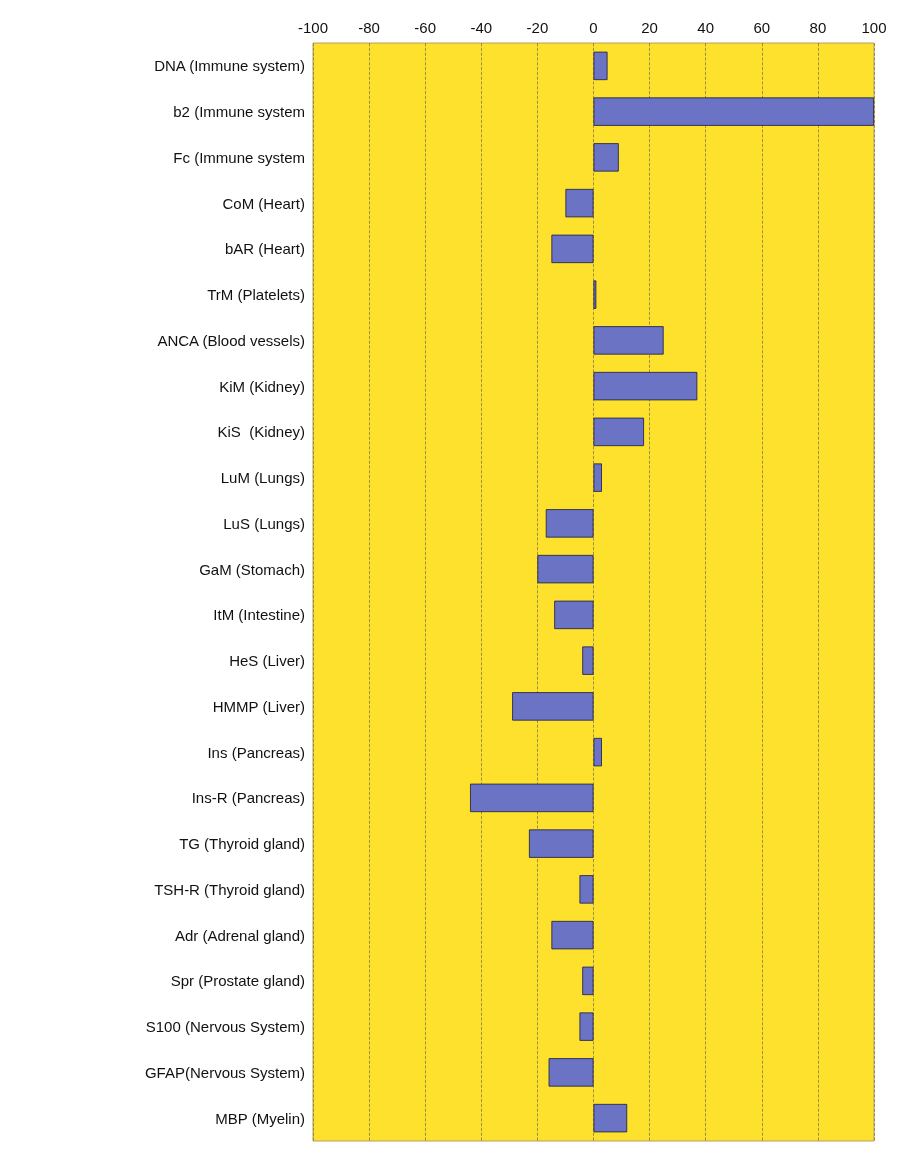 The width and height of the screenshot is (900, 1157). Describe the element at coordinates (260, 1118) in the screenshot. I see `y-tick-label: MBP (Myelin)` at that location.